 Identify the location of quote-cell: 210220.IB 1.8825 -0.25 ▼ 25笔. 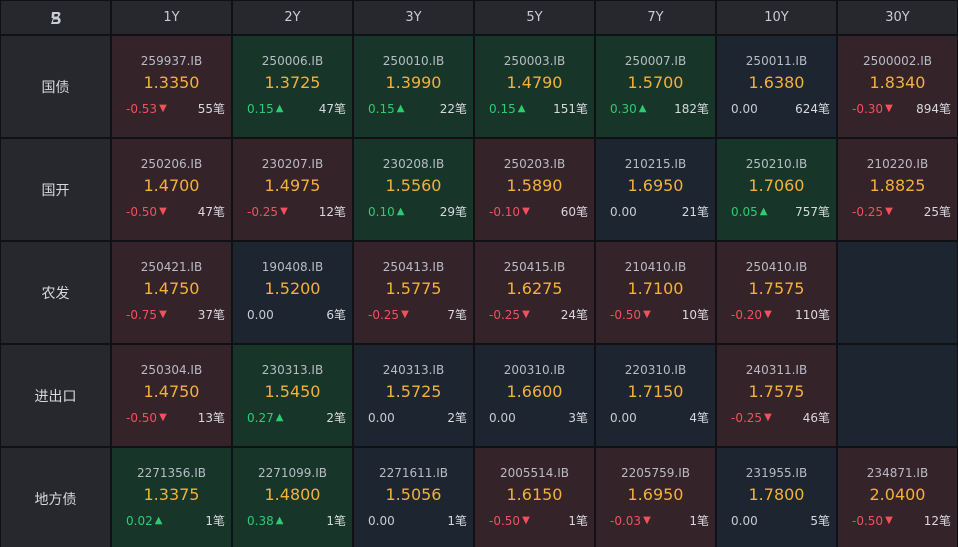
(897, 189).